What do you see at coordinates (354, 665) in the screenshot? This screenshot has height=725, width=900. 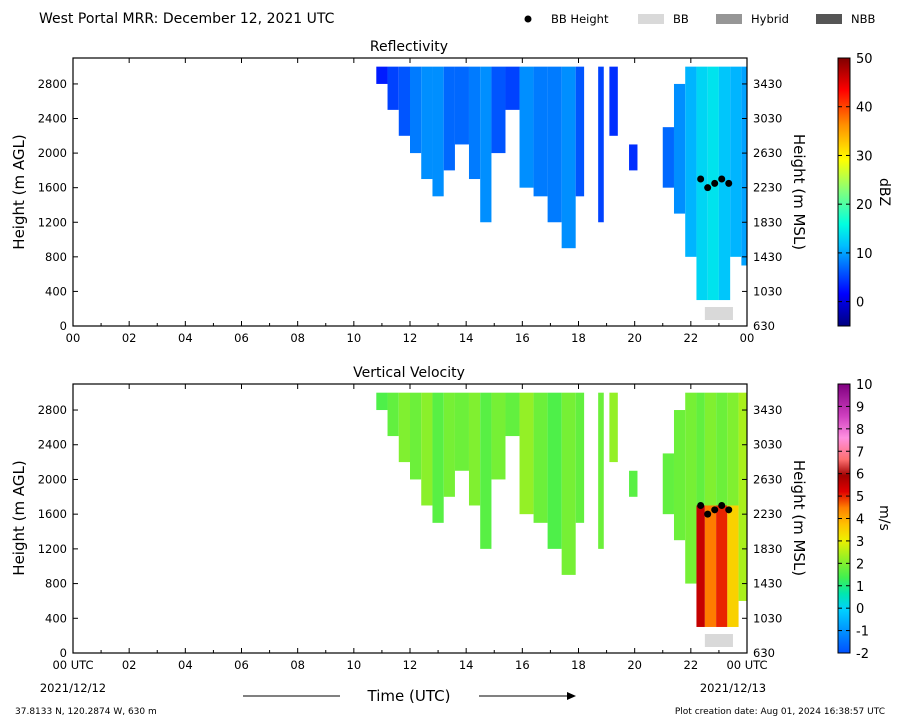 I see `velocity-x-tick-label: 10` at bounding box center [354, 665].